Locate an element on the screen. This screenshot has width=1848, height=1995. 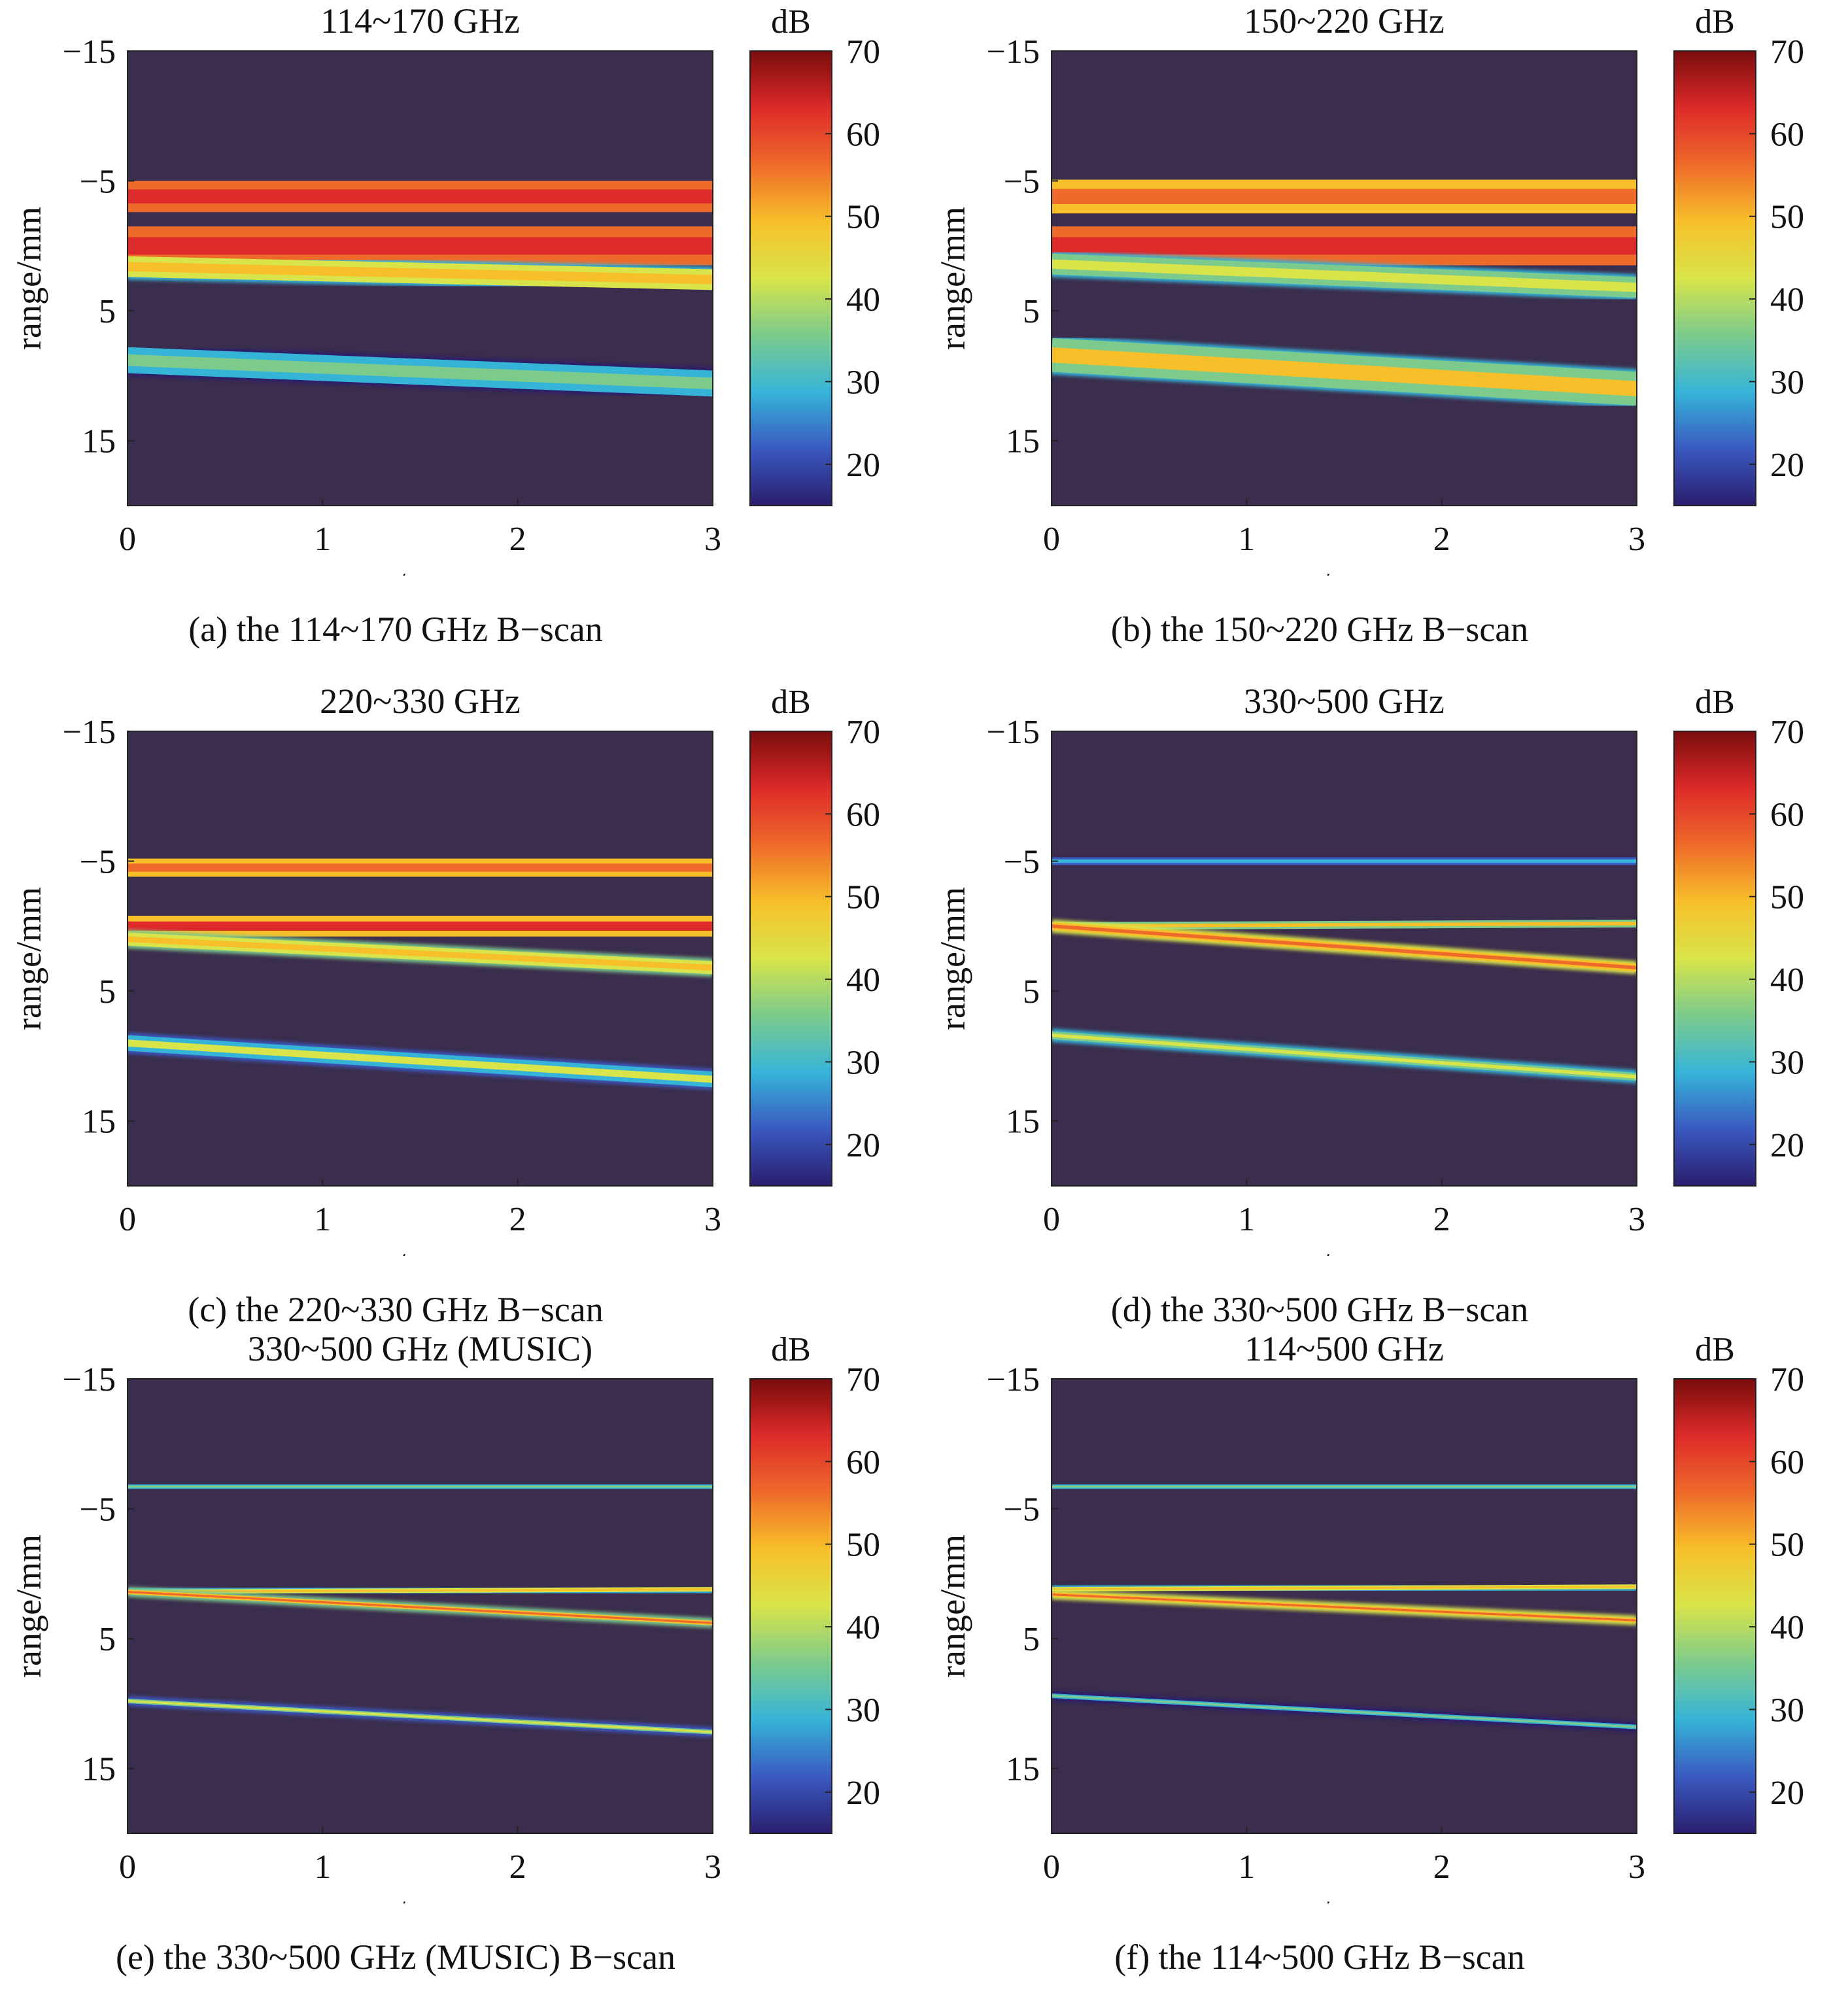
plot-title: 330~500 GHz (MUSIC) is located at coordinates (420, 1348).